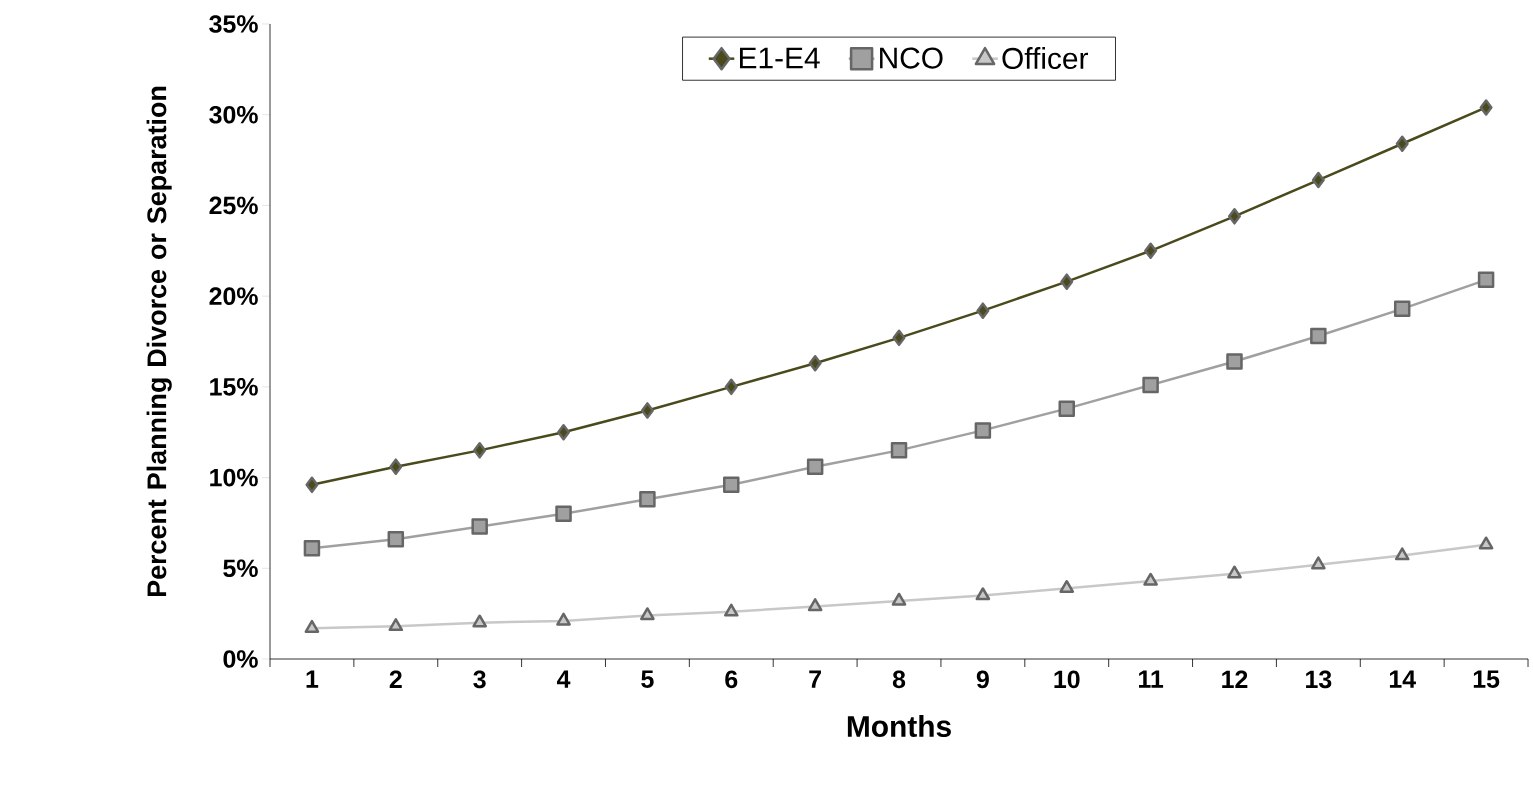 The width and height of the screenshot is (1533, 786). I want to click on x-tick-label: 1, so click(312, 679).